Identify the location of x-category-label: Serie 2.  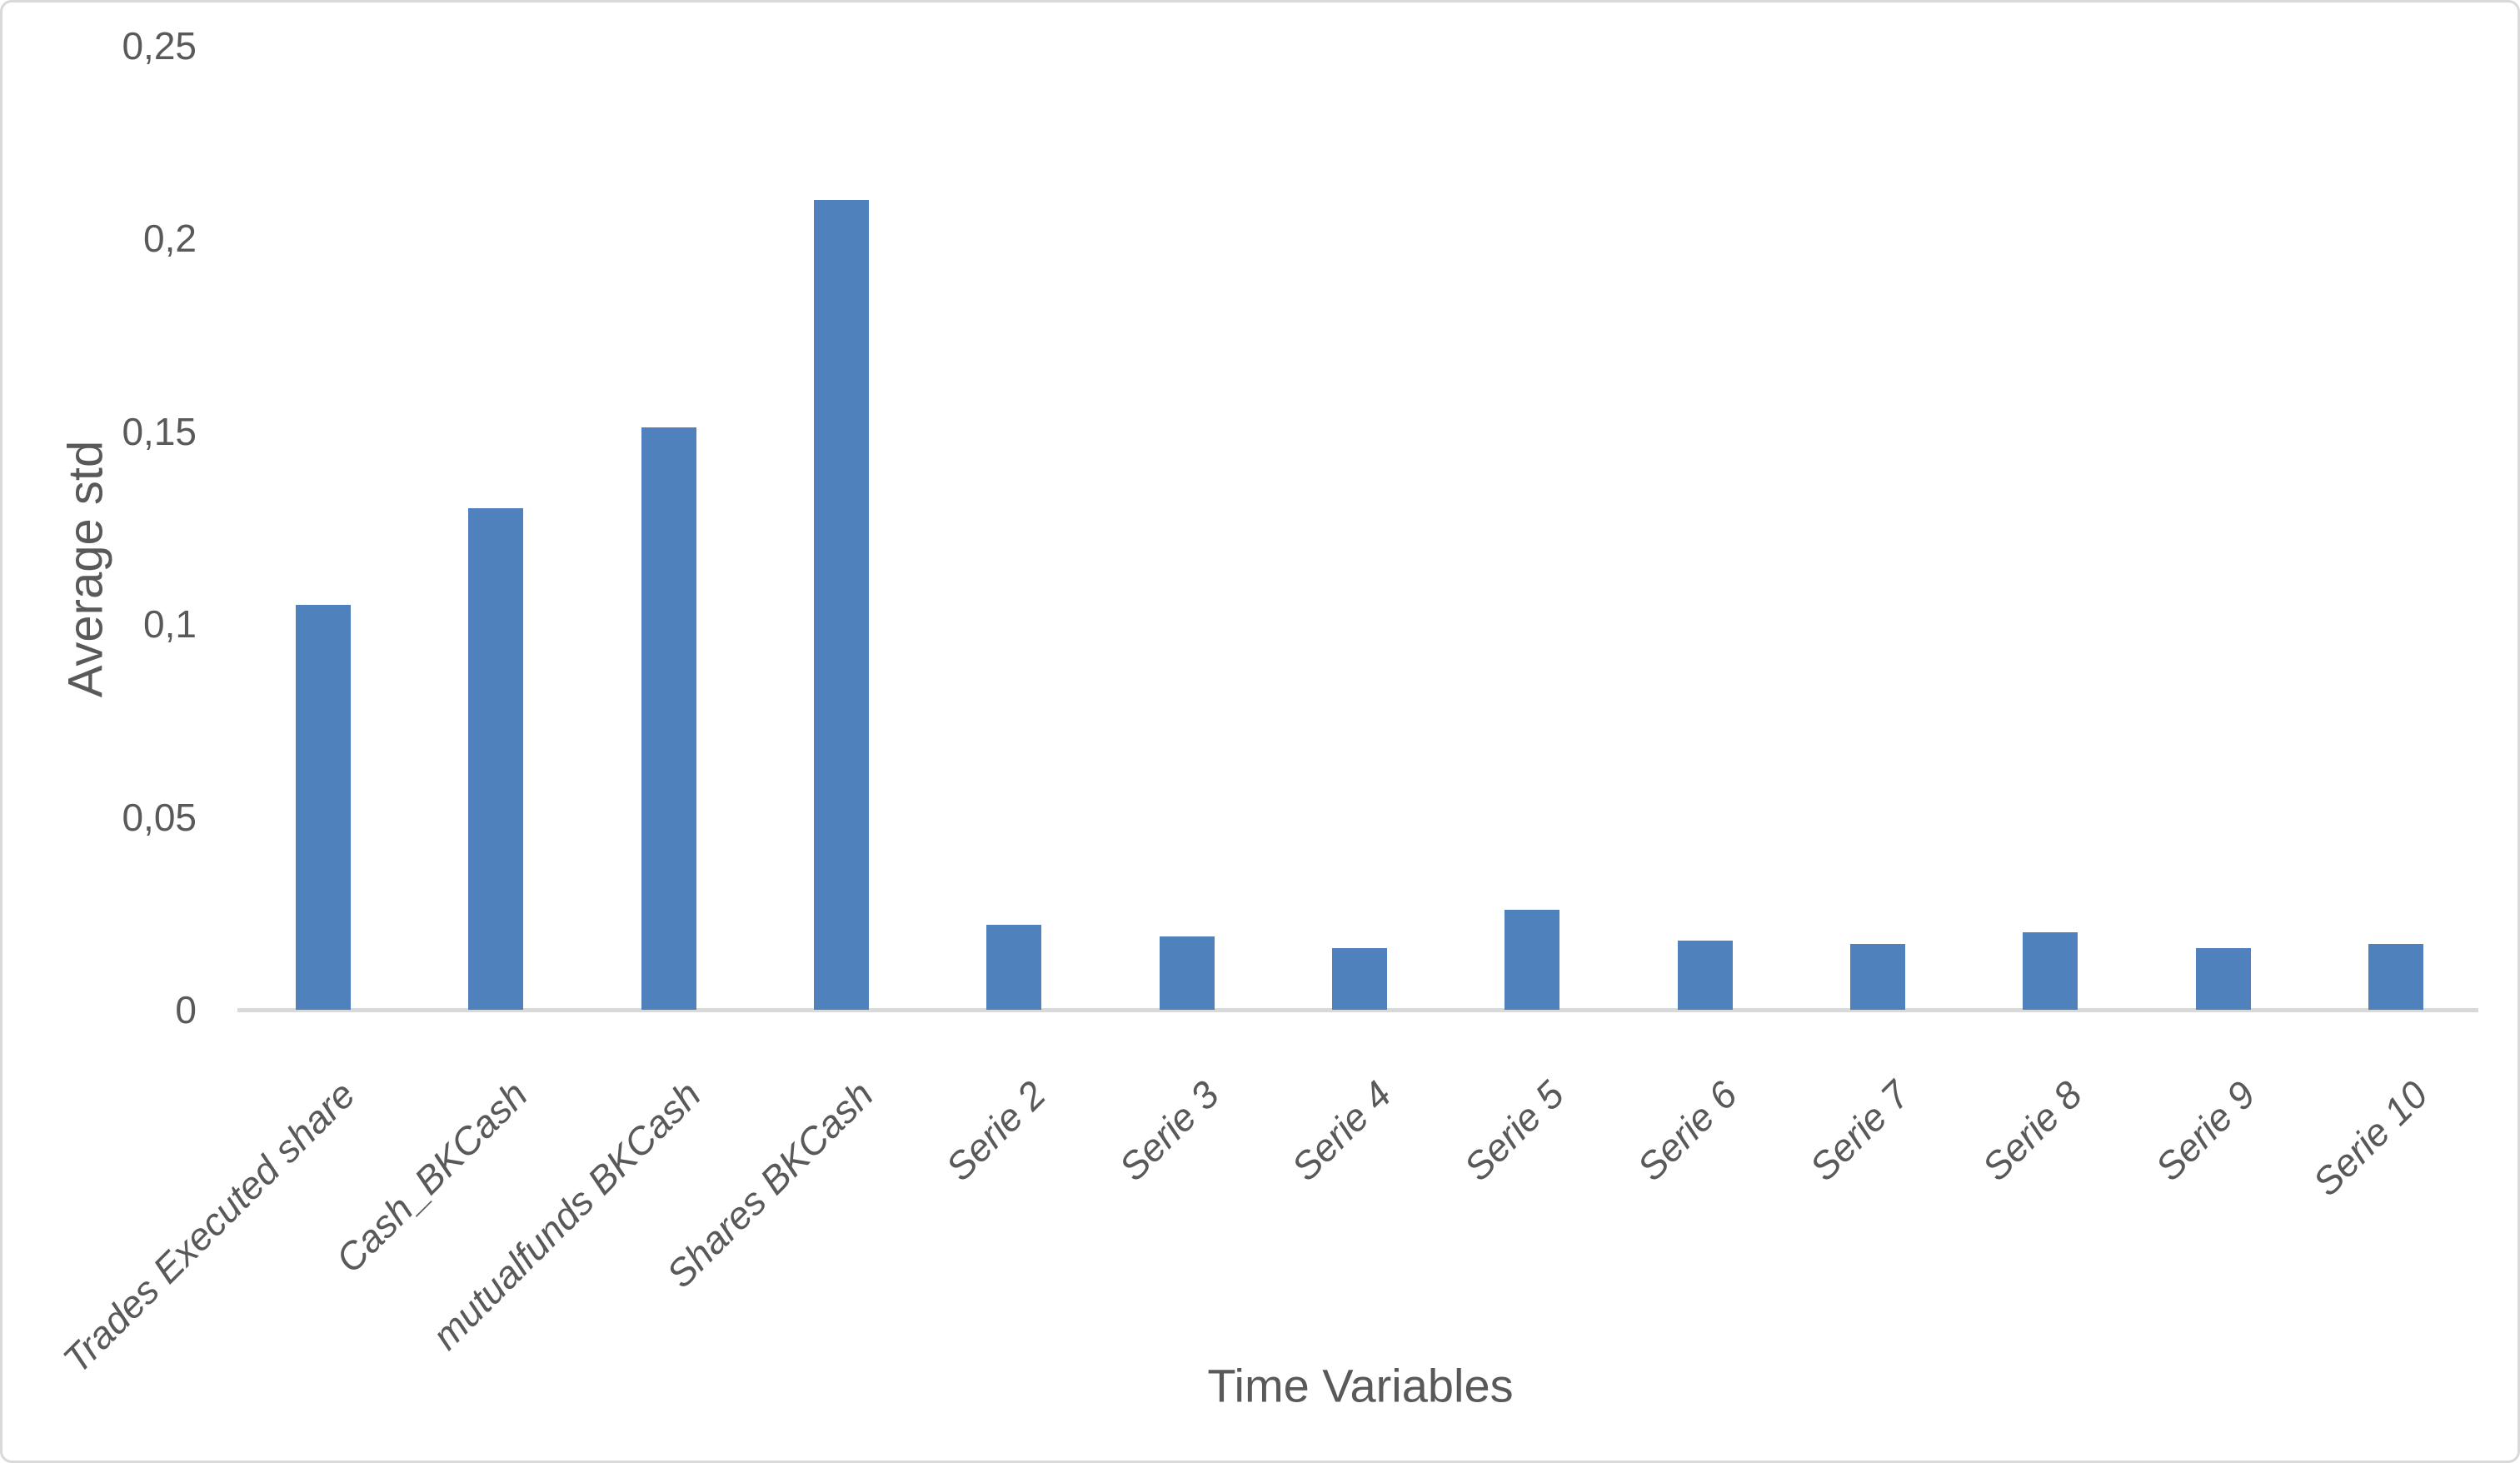
(996, 1131).